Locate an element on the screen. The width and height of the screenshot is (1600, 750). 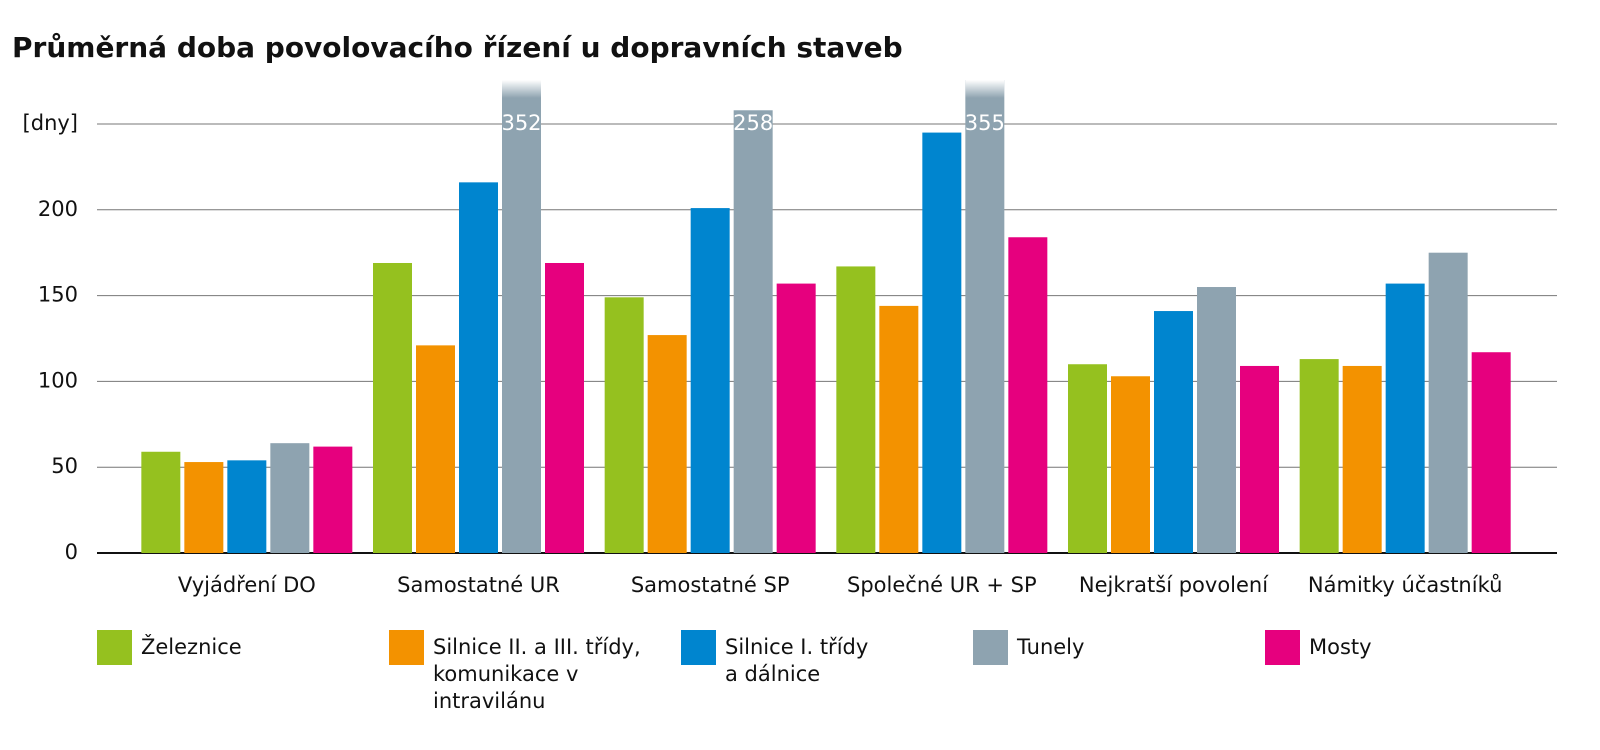
legend-item: Mosty is located at coordinates (1387, 647).